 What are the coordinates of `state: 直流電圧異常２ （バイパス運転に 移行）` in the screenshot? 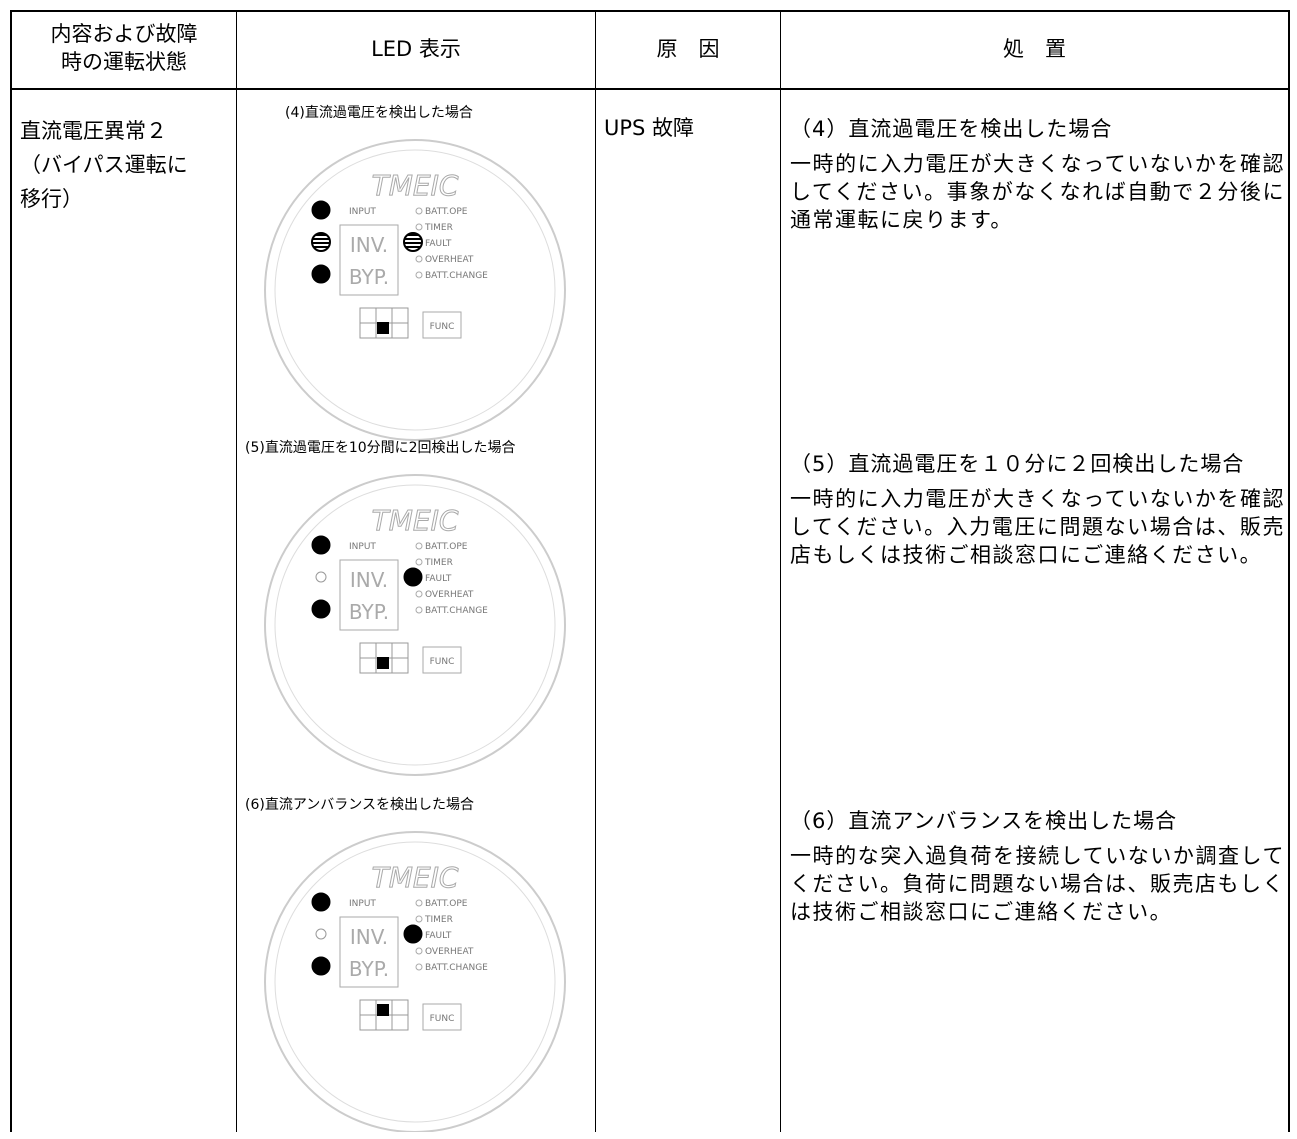 It's located at (104, 165).